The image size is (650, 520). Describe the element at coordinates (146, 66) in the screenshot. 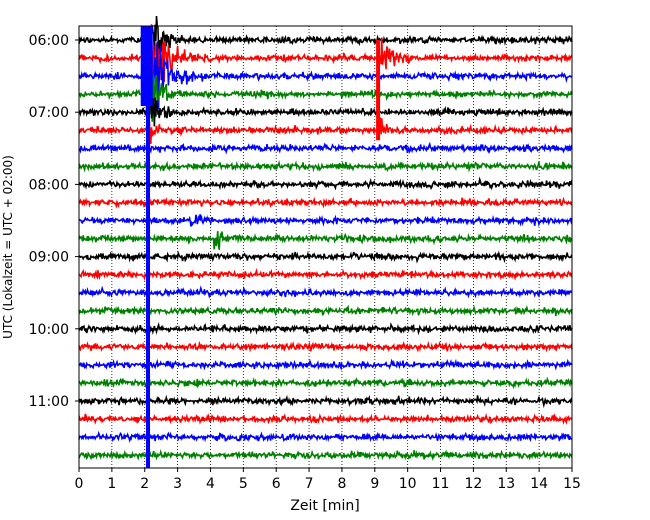

I see `event-burst-main` at that location.